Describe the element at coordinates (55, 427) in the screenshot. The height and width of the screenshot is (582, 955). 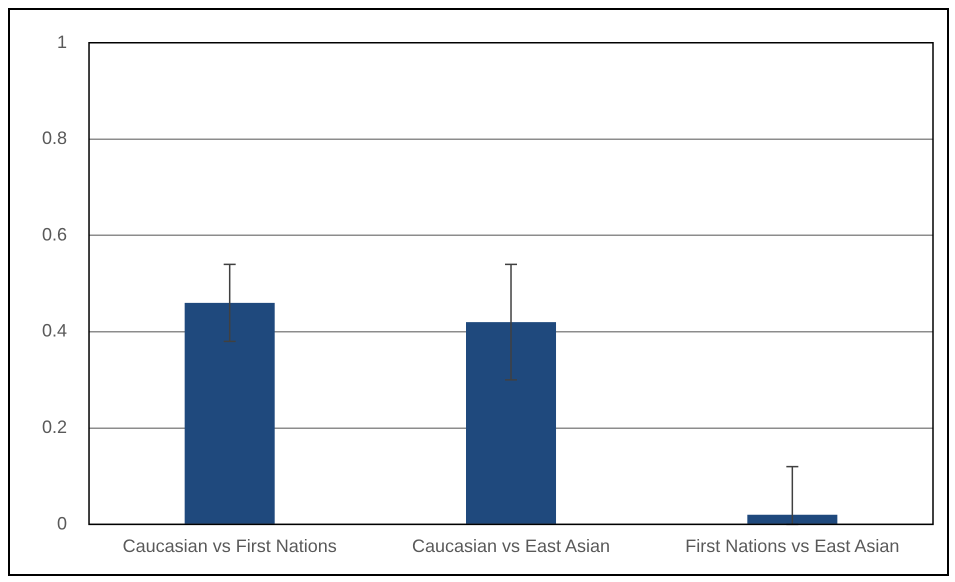
I see `y-tick-label: 0.2` at that location.